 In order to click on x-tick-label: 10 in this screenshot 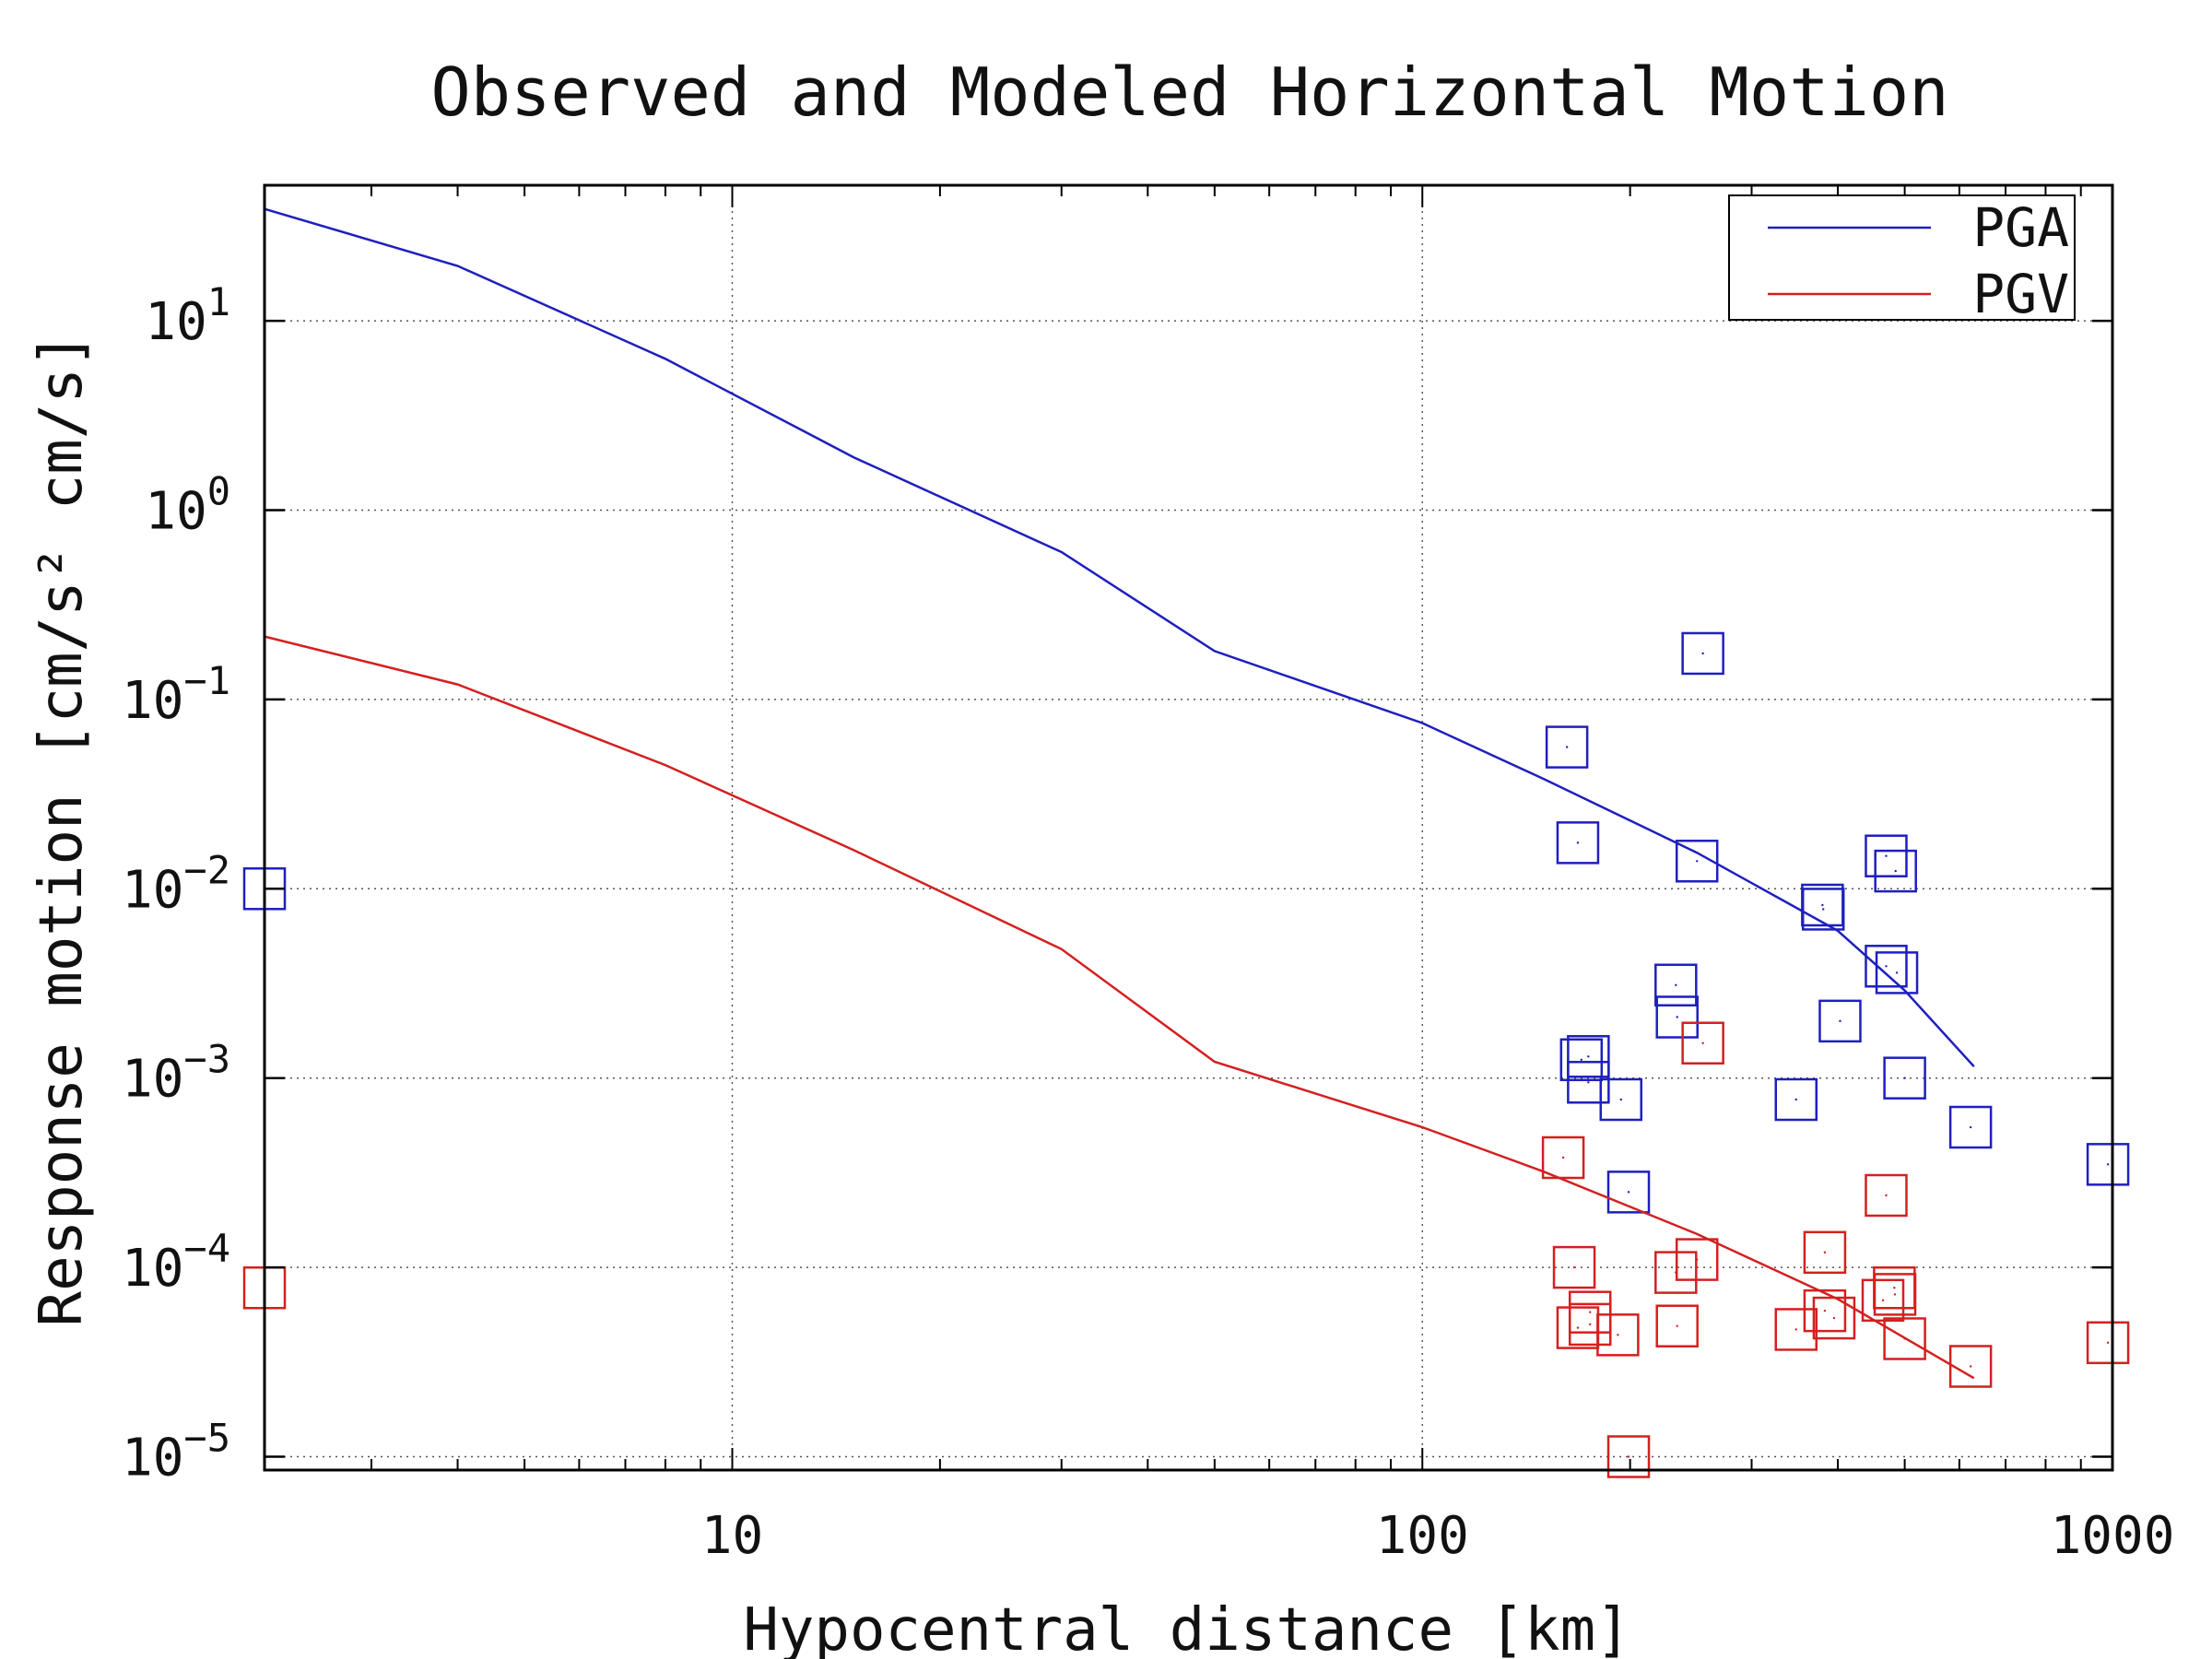, I will do `click(732, 1536)`.